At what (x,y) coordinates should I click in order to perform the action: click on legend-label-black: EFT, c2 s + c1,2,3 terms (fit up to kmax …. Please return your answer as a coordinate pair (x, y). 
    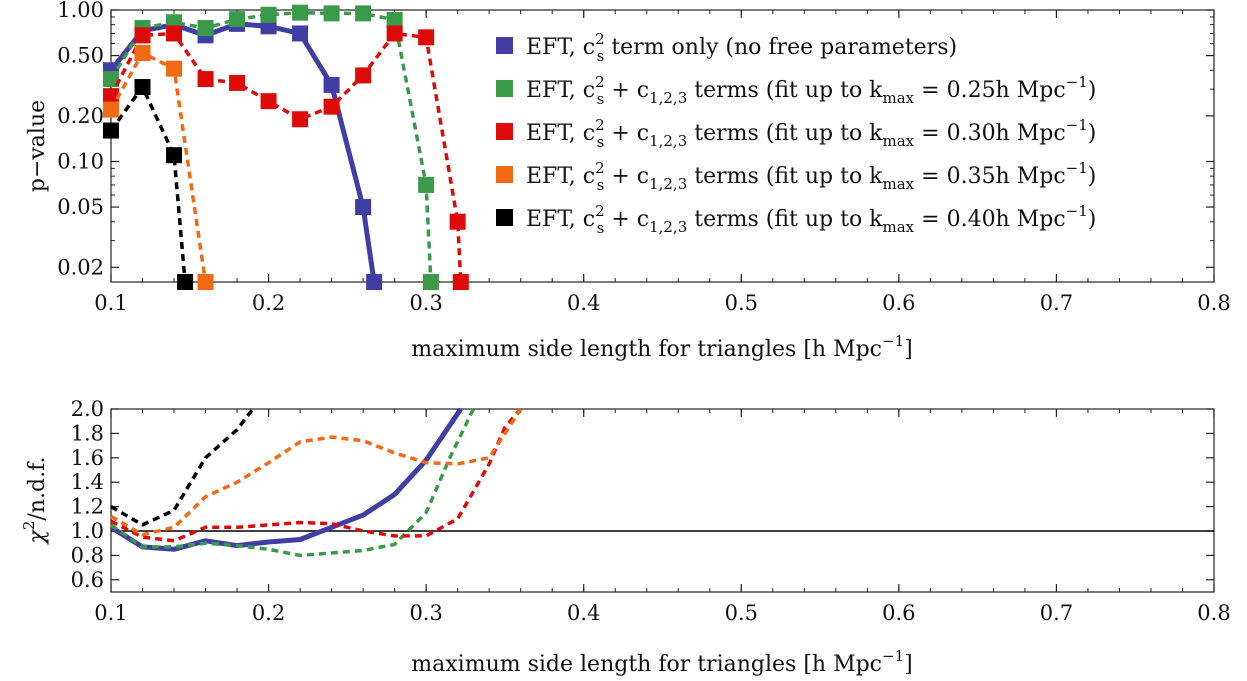
    Looking at the image, I should click on (811, 219).